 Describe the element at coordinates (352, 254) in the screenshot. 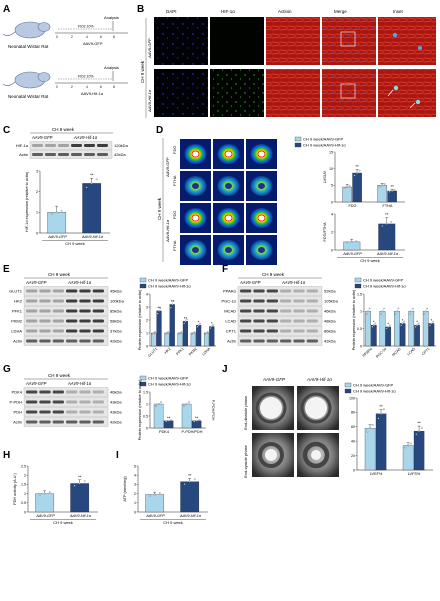

I see `x-tick-label: AAV9-GFP` at that location.